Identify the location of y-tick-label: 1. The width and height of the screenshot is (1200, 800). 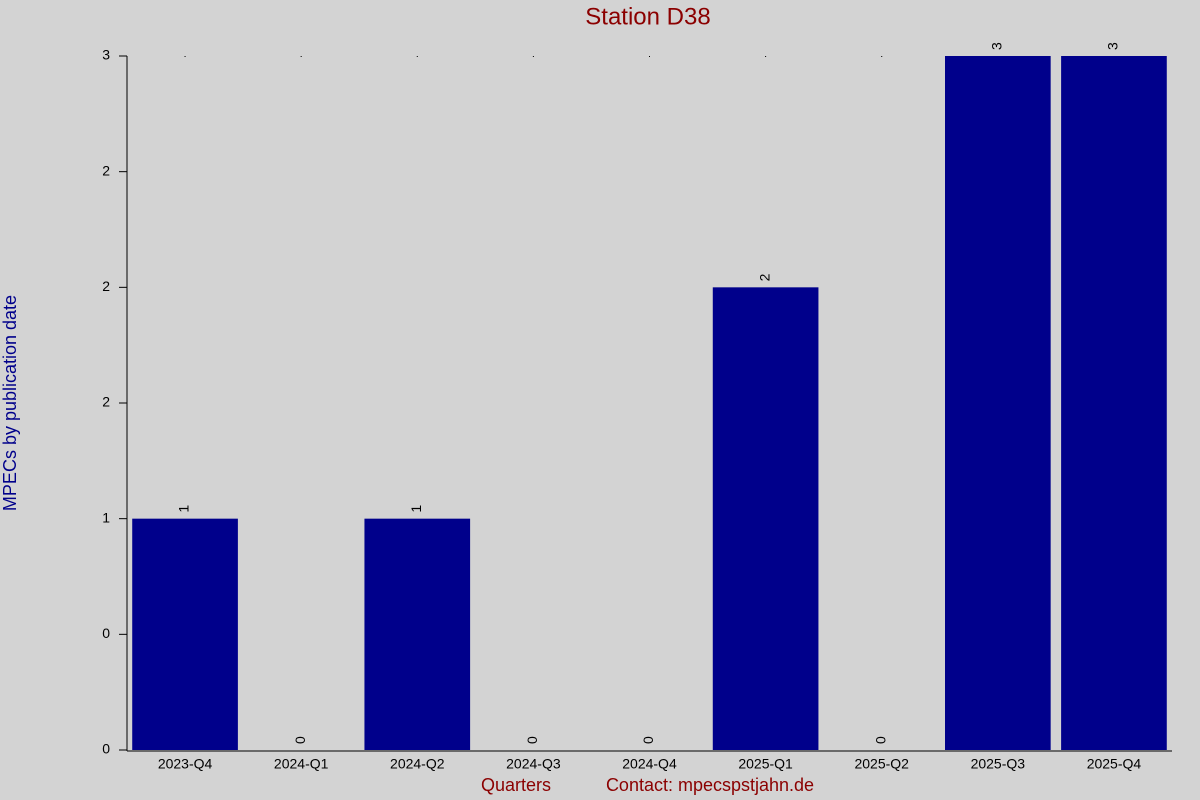
(106, 517).